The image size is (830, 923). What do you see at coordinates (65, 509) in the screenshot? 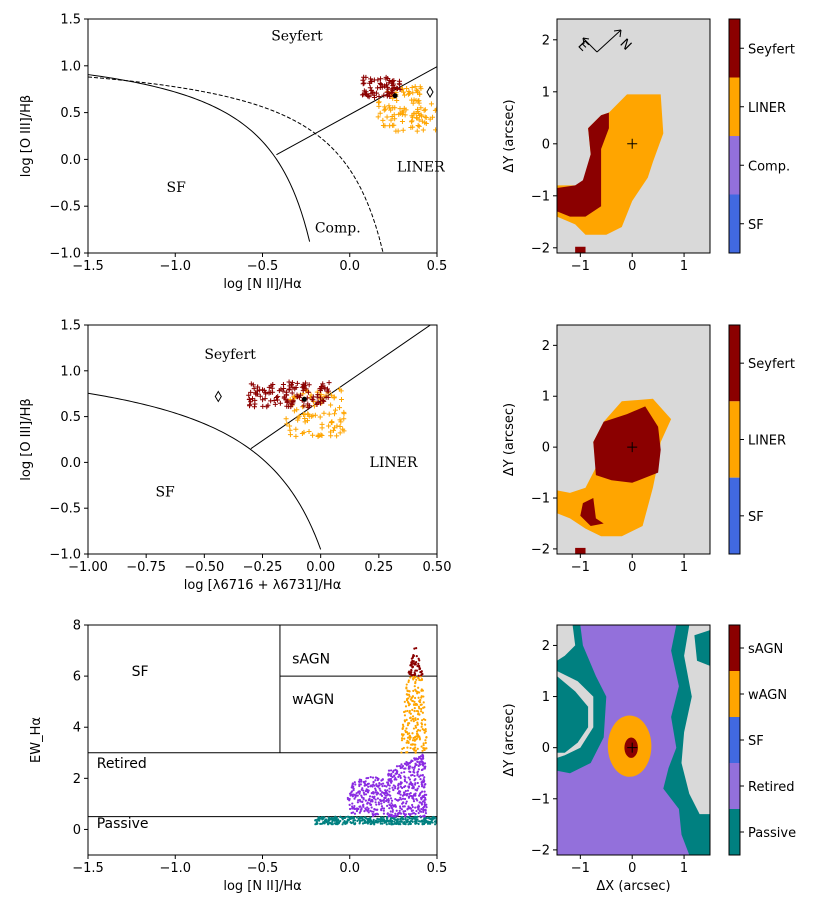
I see `y-tick-label: −0.5` at bounding box center [65, 509].